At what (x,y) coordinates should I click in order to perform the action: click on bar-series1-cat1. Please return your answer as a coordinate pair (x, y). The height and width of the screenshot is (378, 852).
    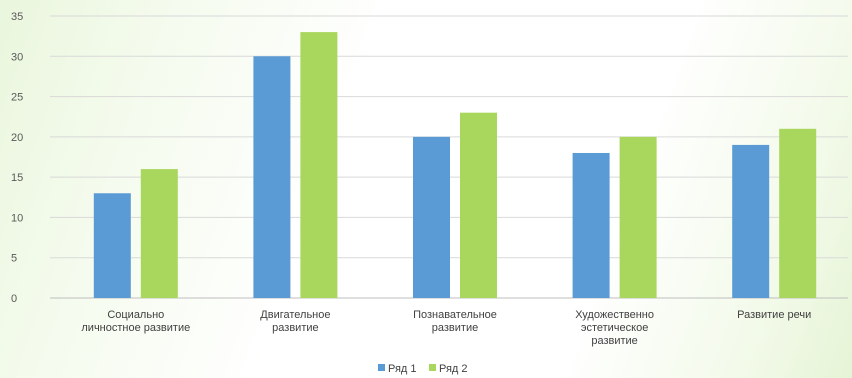
    Looking at the image, I should click on (112, 245).